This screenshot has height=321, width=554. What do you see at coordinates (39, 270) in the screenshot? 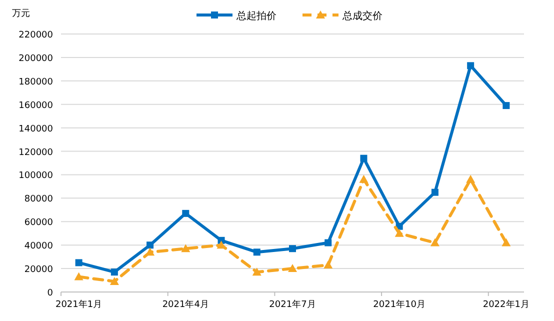
I see `y-tick-label: 20000` at bounding box center [39, 270].